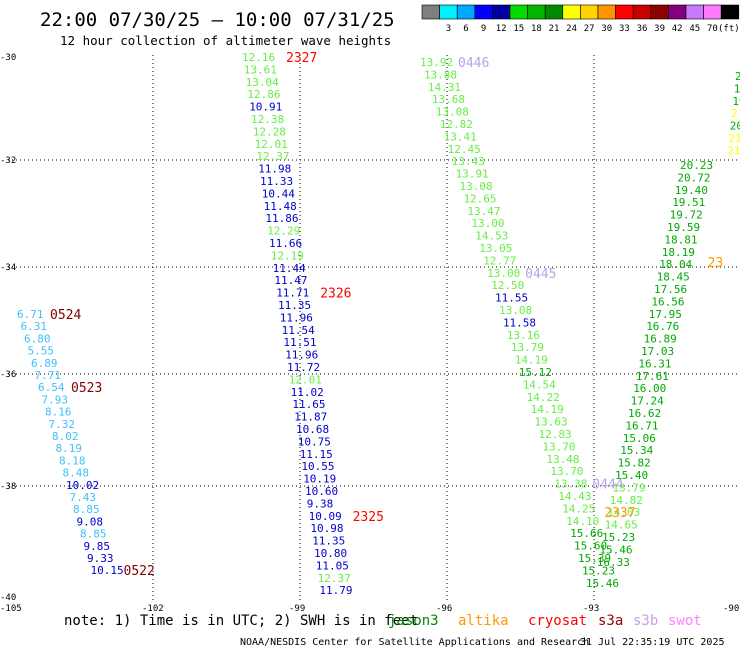 This screenshot has height=650, width=740. I want to click on wave-height-value: 12.19, so click(287, 255).